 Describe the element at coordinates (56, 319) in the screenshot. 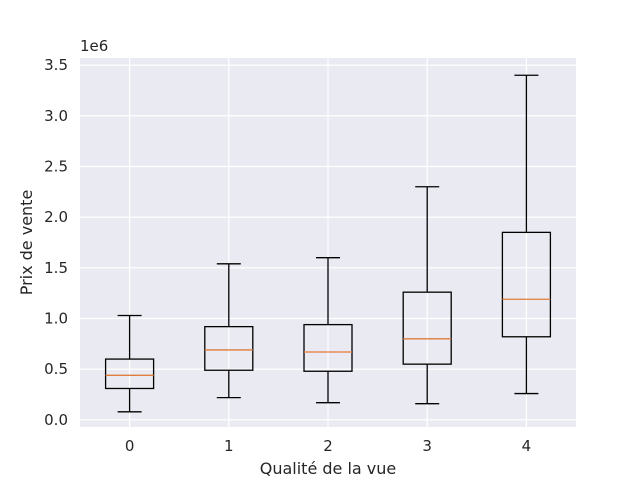

I see `y-tick-label: 1.0` at that location.